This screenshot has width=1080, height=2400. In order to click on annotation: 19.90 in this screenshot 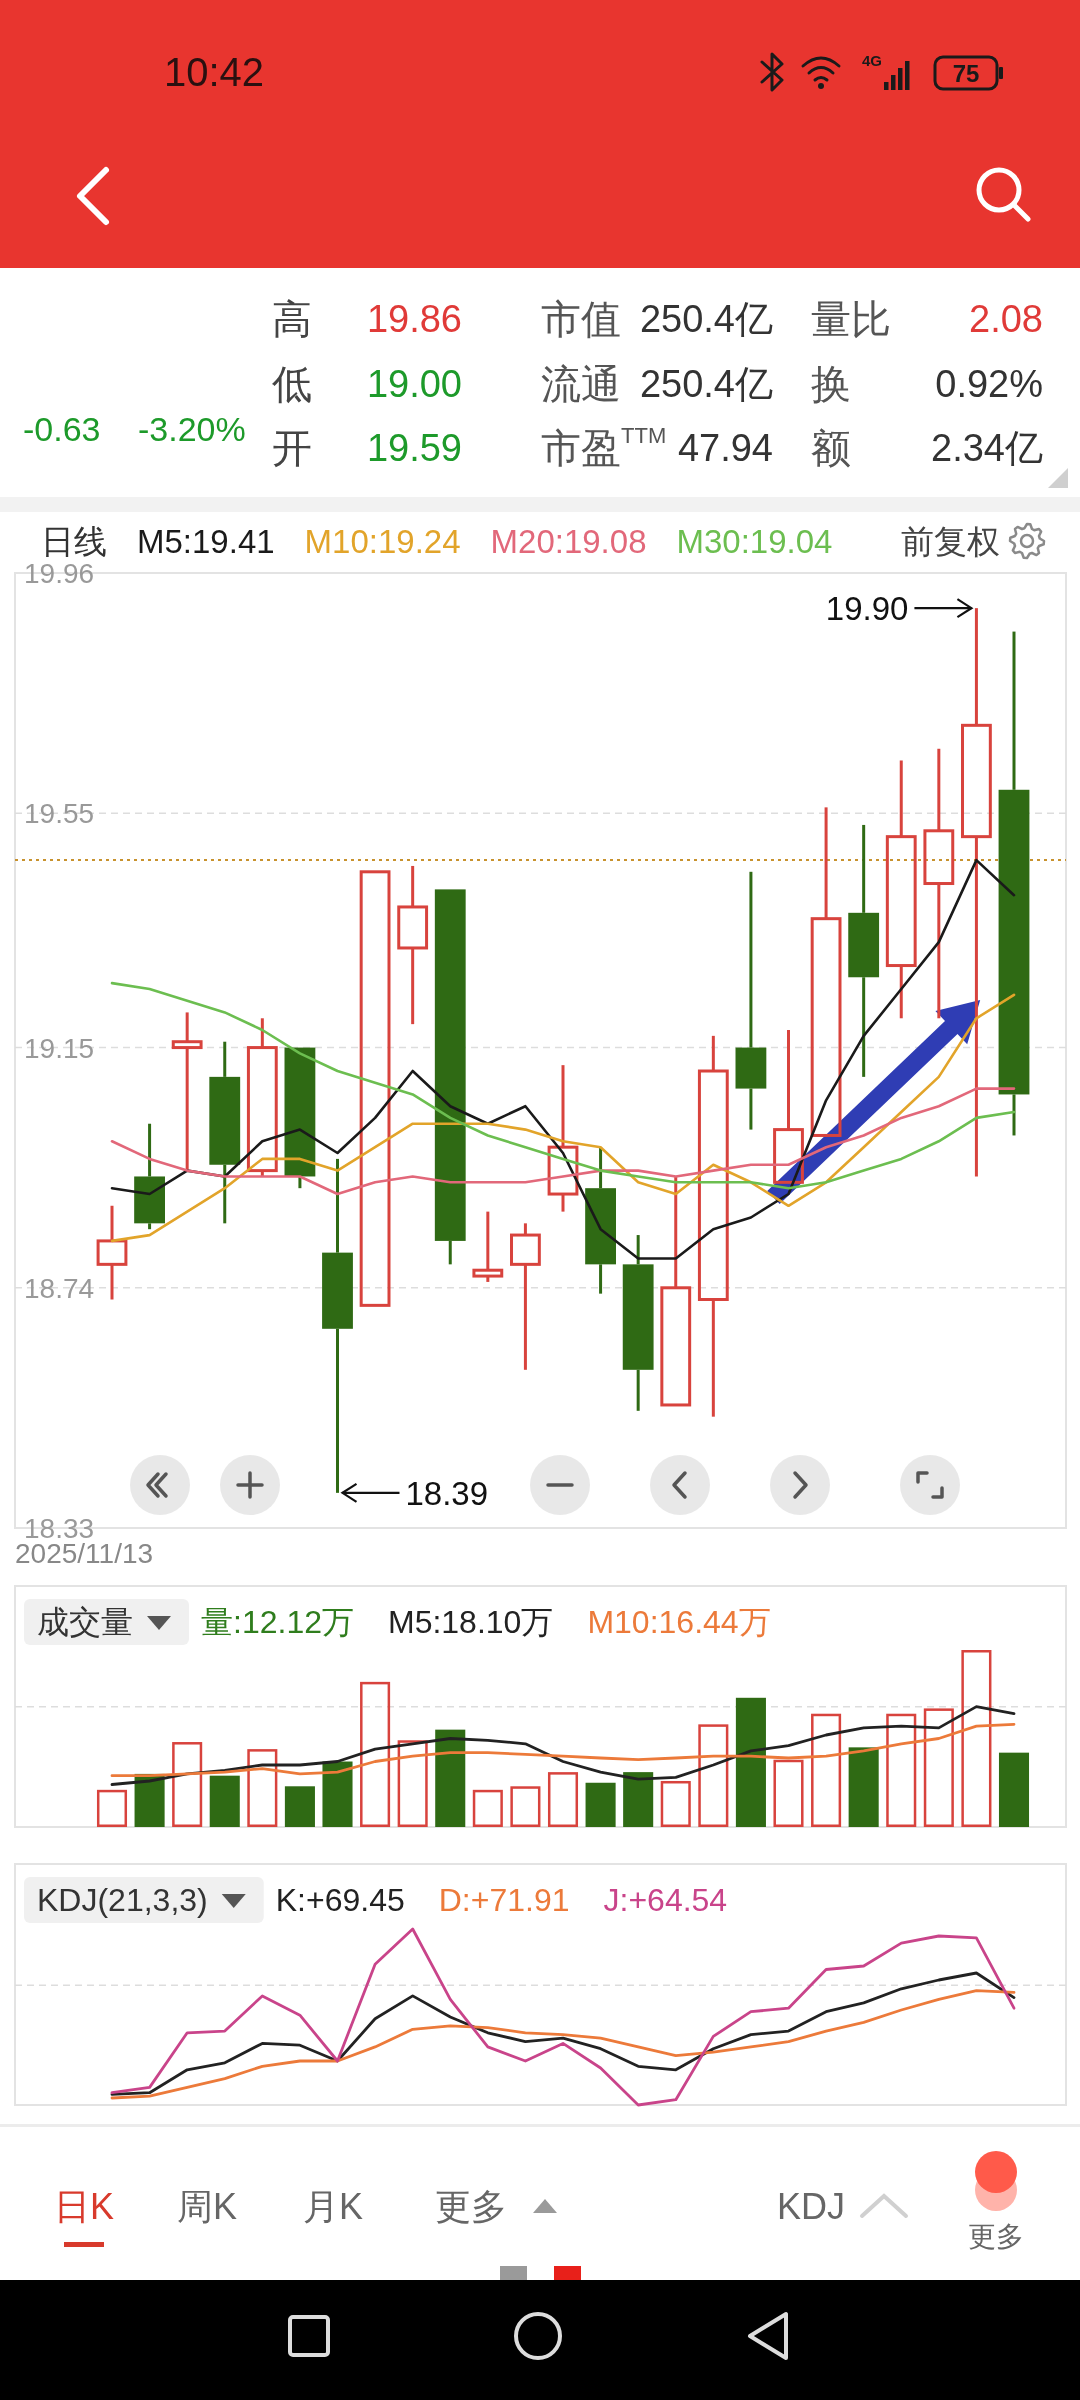, I will do `click(867, 608)`.